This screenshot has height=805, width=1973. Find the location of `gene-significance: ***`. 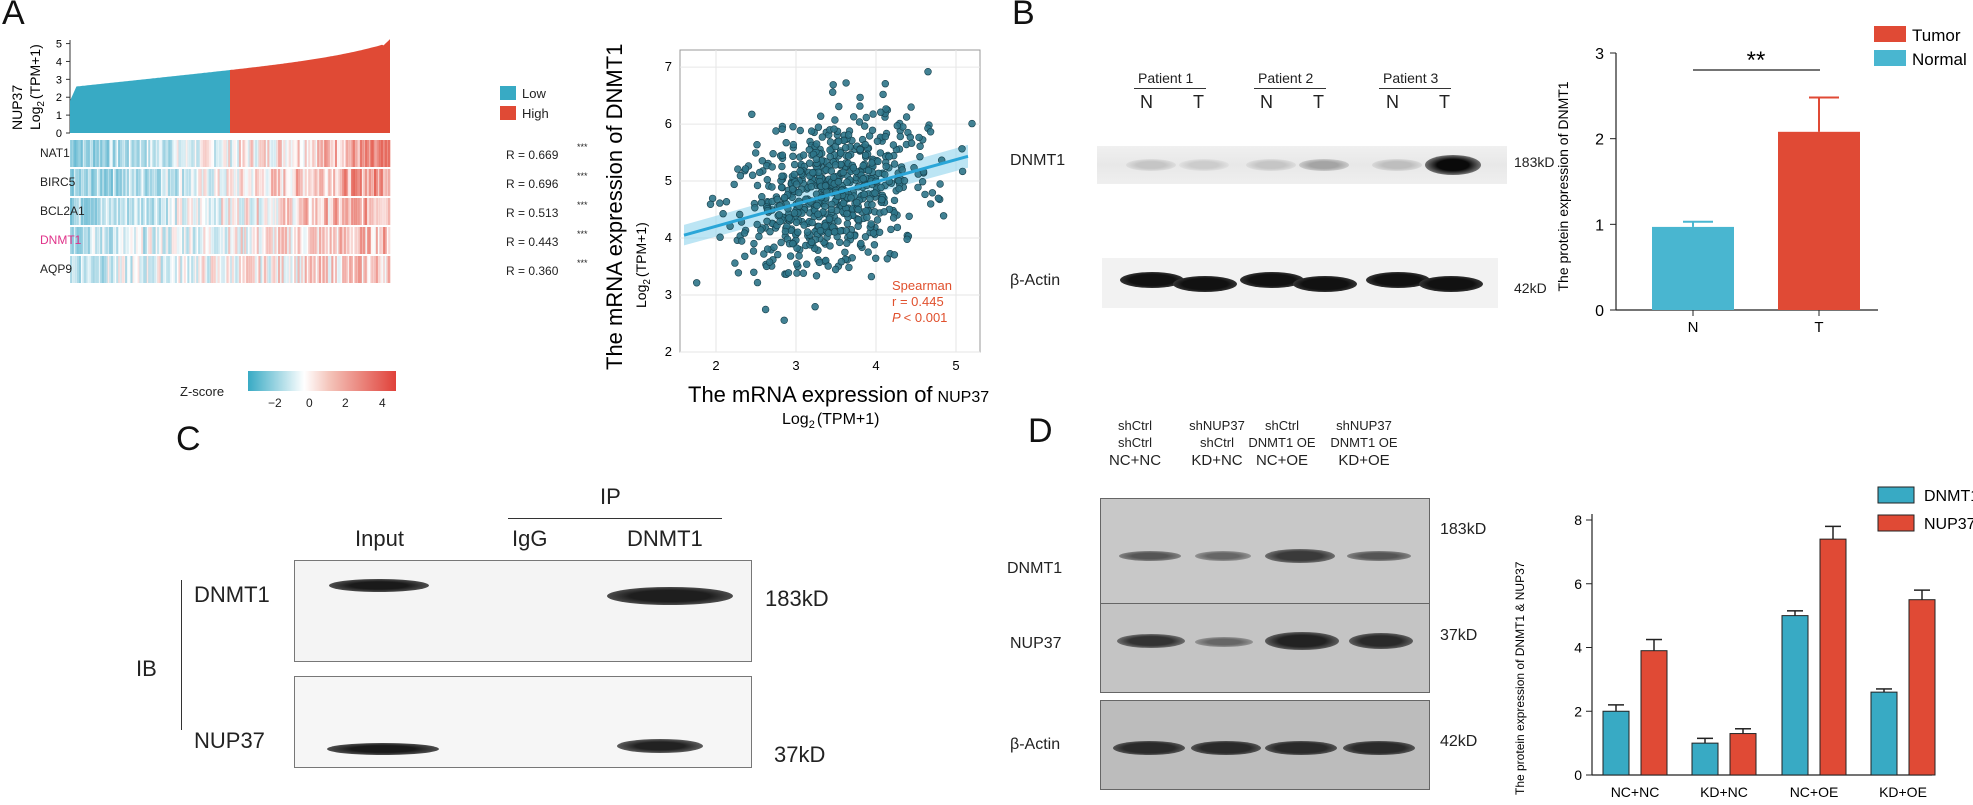

gene-significance: *** is located at coordinates (582, 205).